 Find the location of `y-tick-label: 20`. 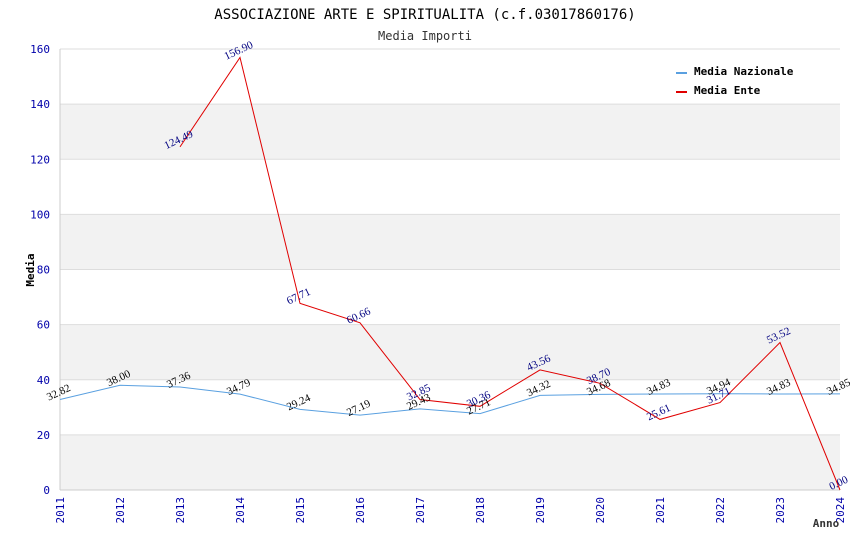

y-tick-label: 20 is located at coordinates (43, 435).